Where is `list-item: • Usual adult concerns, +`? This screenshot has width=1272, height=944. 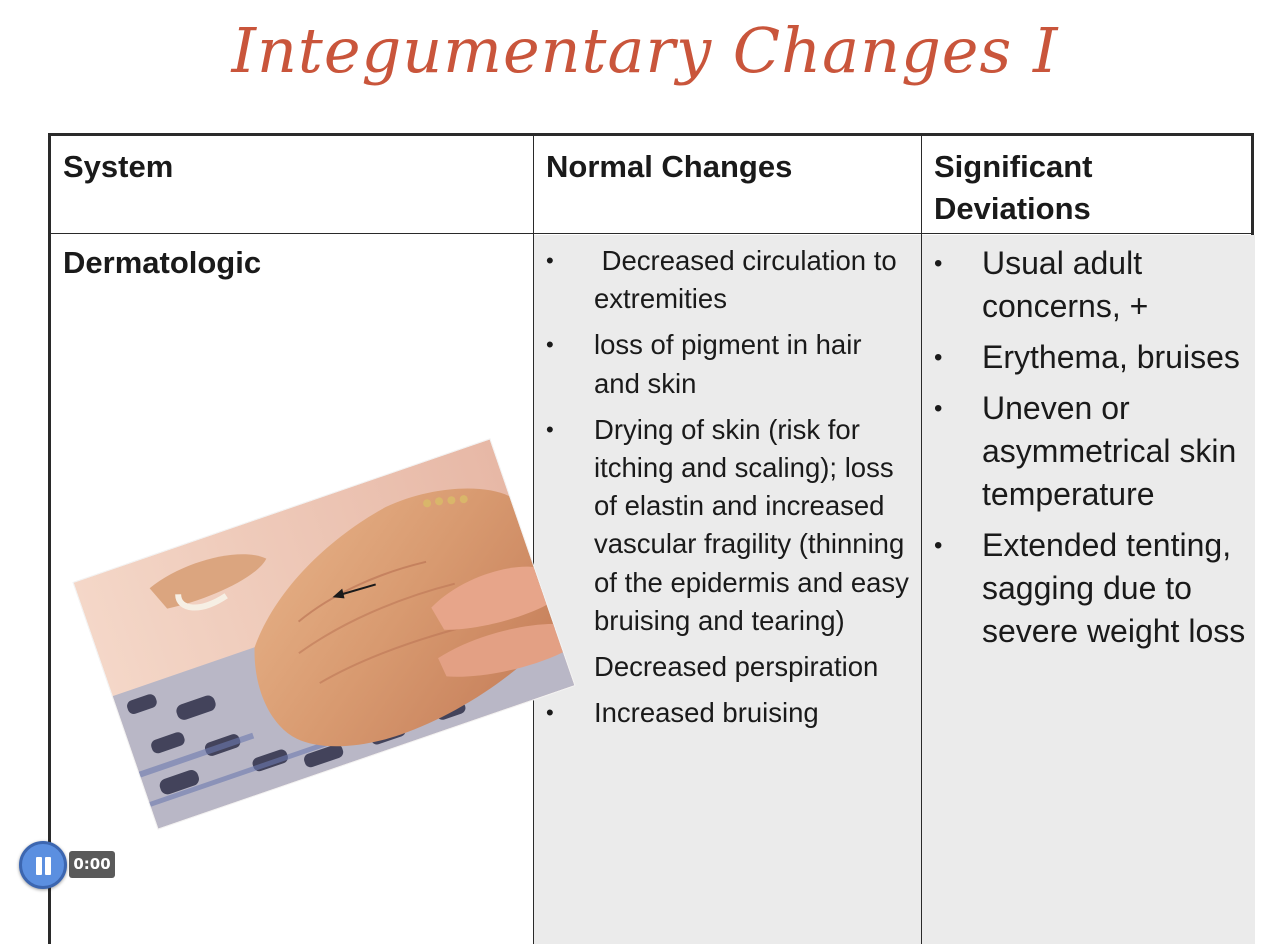
list-item: • Usual adult concerns, + is located at coordinates (1093, 285).